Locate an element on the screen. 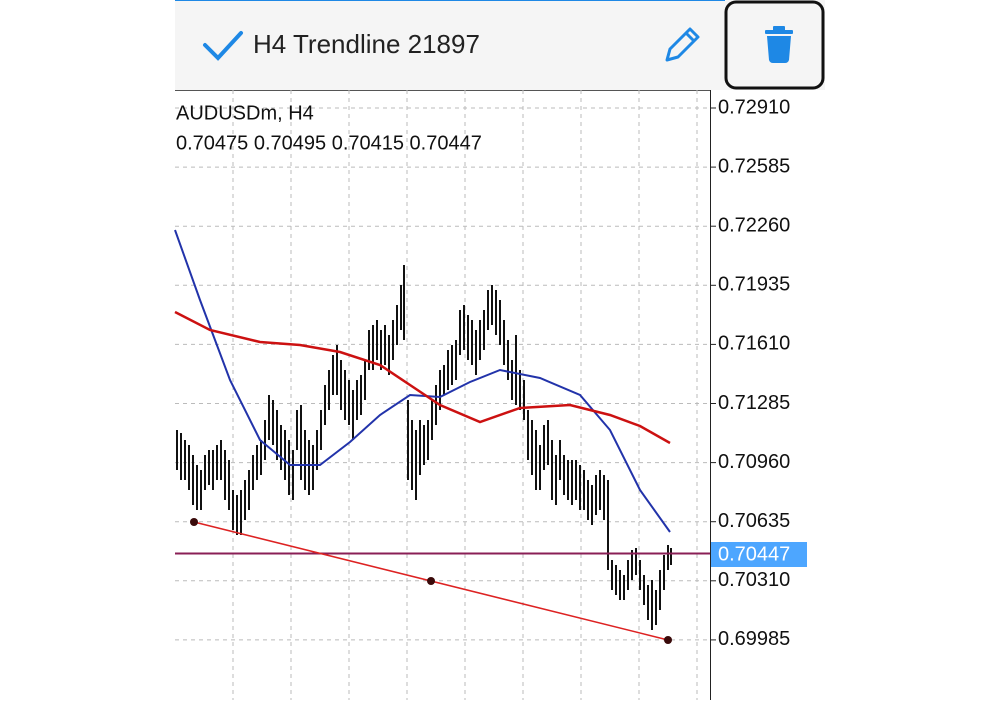 Image resolution: width=1000 pixels, height=705 pixels. trendline-midpoint is located at coordinates (431, 581).